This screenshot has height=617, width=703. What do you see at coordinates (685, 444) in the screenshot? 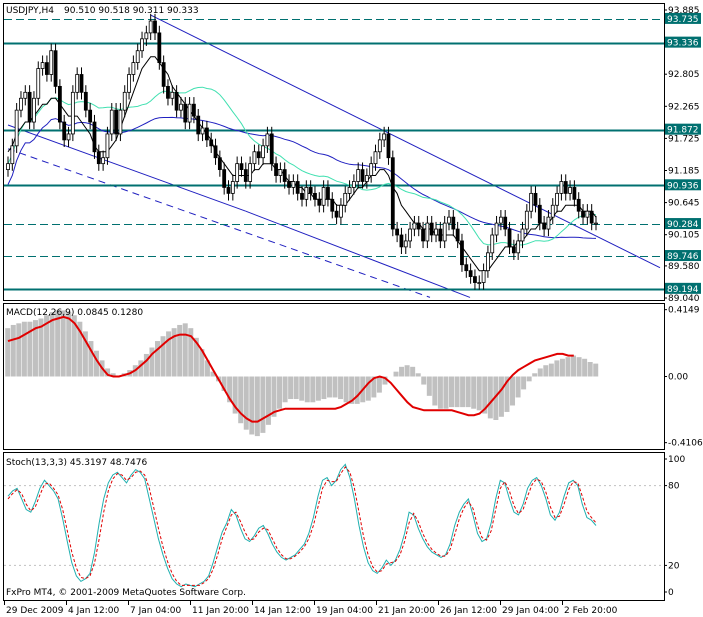
I see `macd-axis-tick-label: -0.4106` at bounding box center [685, 444].